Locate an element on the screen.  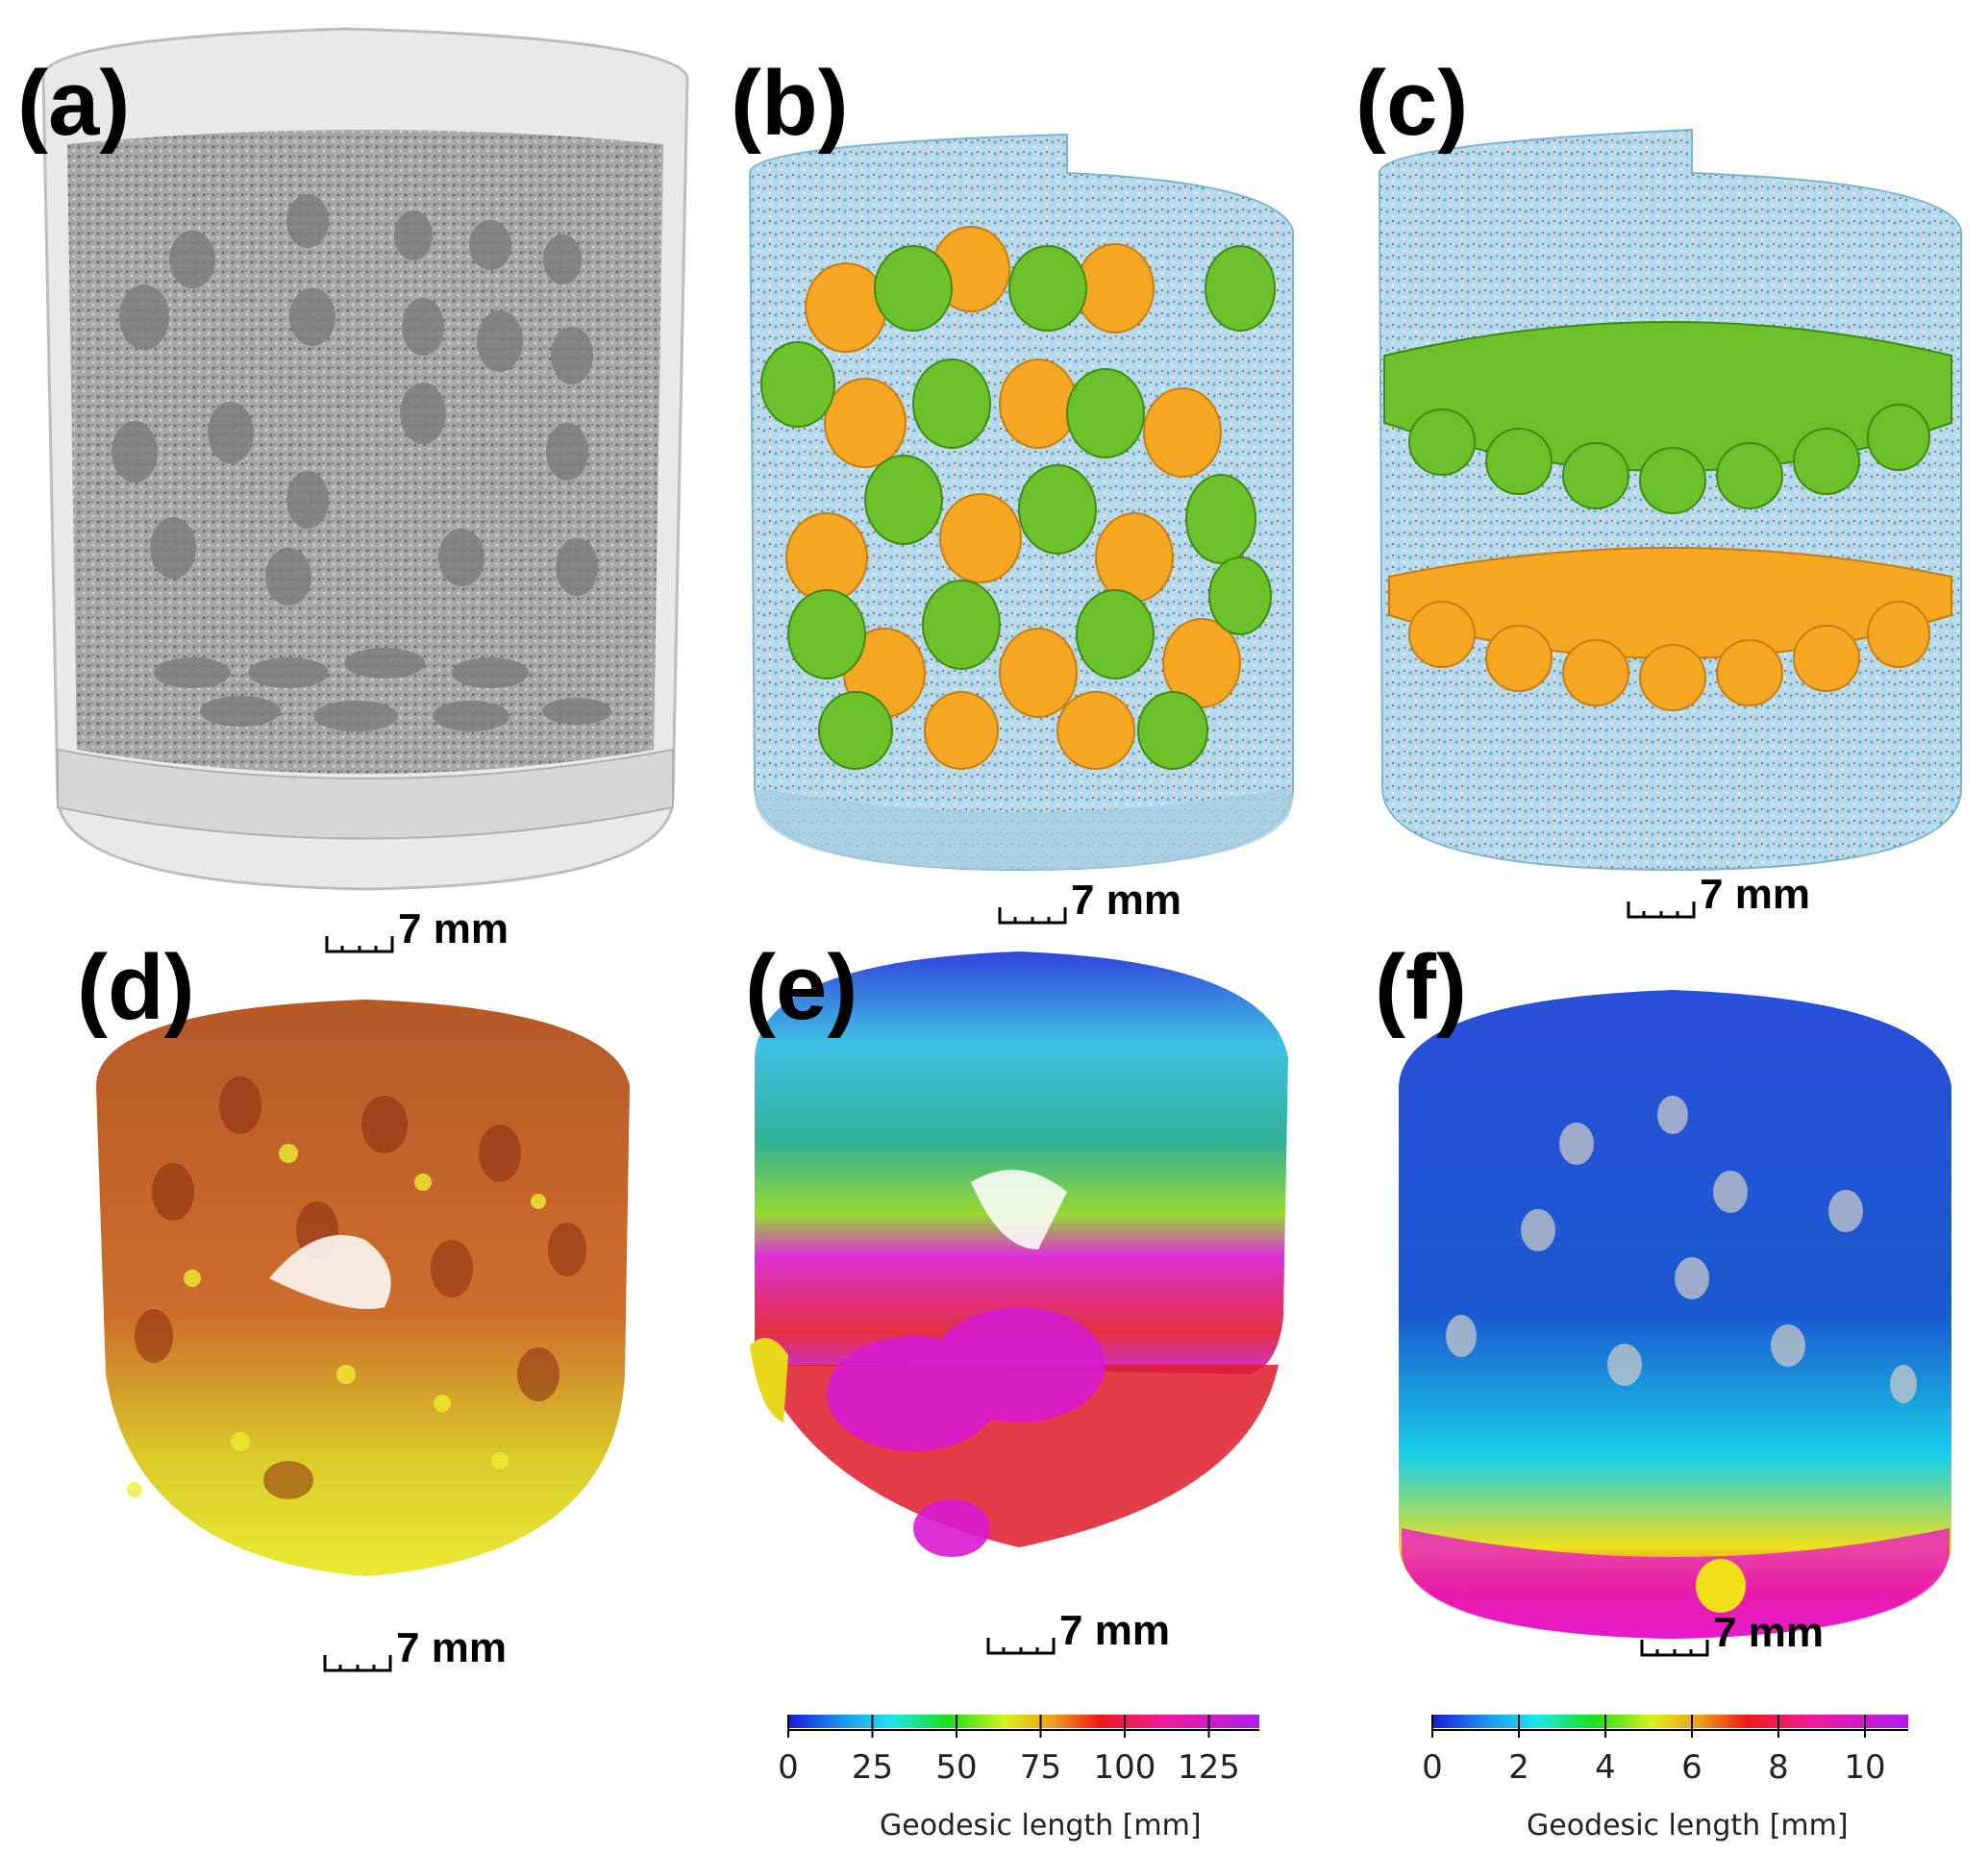
scale-bar-a: 7 mm is located at coordinates (417, 929).